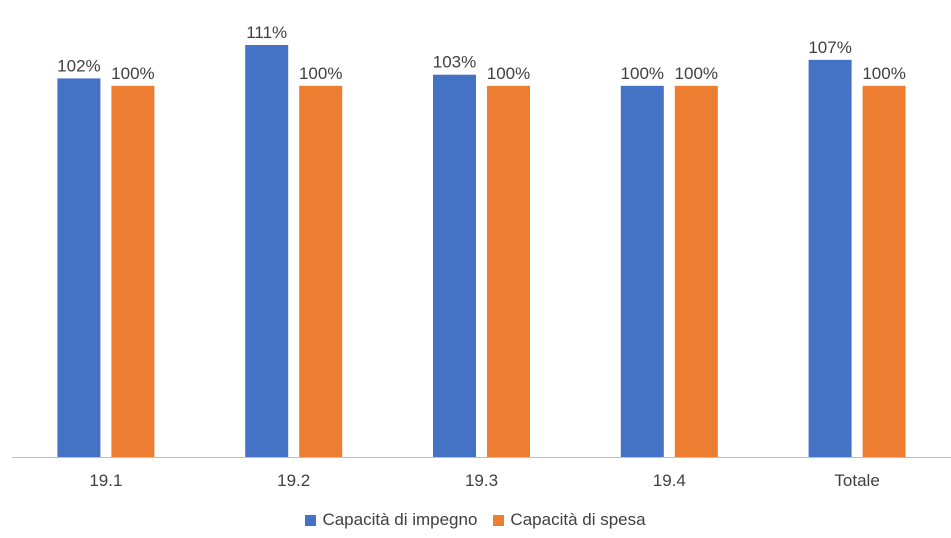 This screenshot has height=538, width=951. What do you see at coordinates (266, 32) in the screenshot?
I see `data-label-series-1-19-2: 111%` at bounding box center [266, 32].